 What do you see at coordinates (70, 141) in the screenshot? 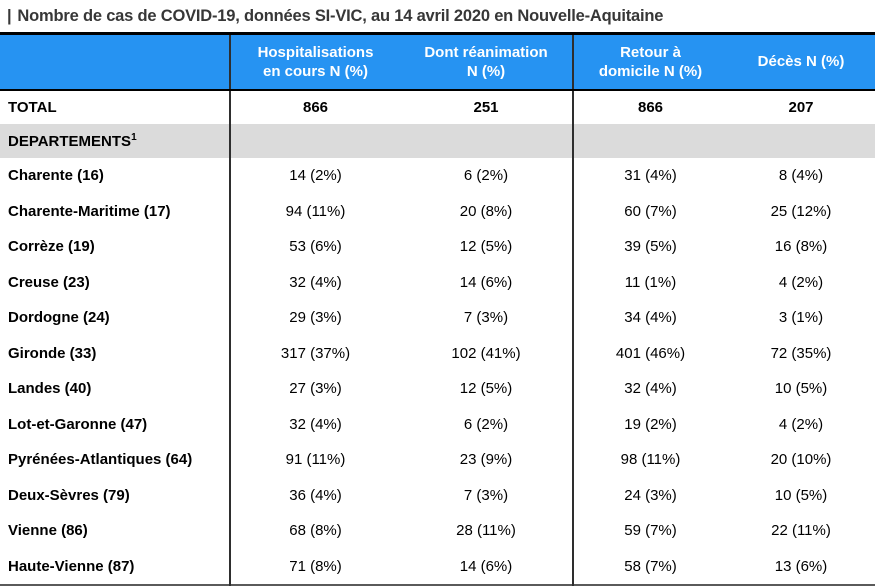
I see `section-label-text: DEPARTEMENTS` at bounding box center [70, 141].